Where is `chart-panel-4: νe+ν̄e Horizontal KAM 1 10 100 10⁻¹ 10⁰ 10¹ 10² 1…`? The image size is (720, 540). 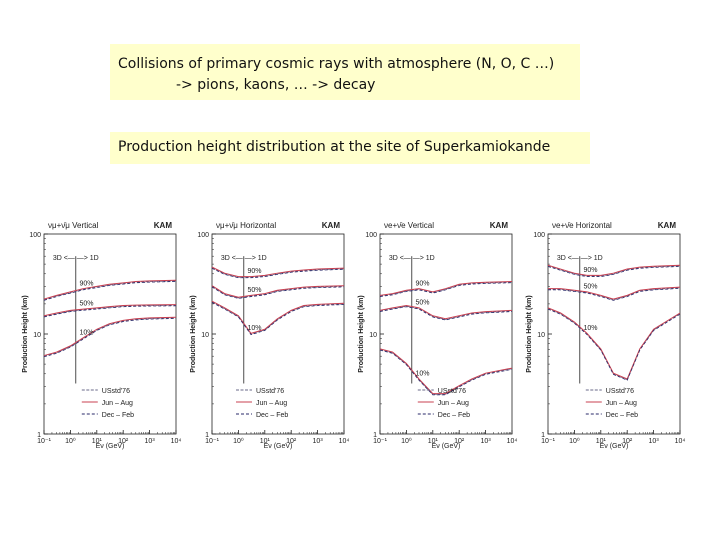
chart-panel-4: νe+ν̄e Horizontal KAM 1 10 100 10⁻¹ 10⁰ 10¹ 10² 1… is located at coordinates (606, 332).